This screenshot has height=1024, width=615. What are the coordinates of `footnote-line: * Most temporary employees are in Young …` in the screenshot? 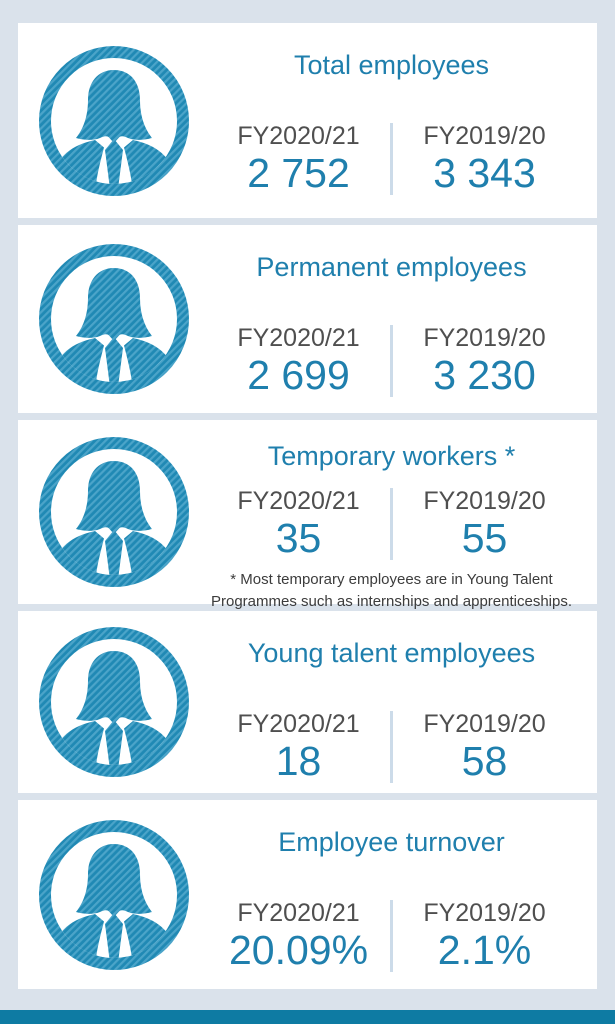 It's located at (391, 579).